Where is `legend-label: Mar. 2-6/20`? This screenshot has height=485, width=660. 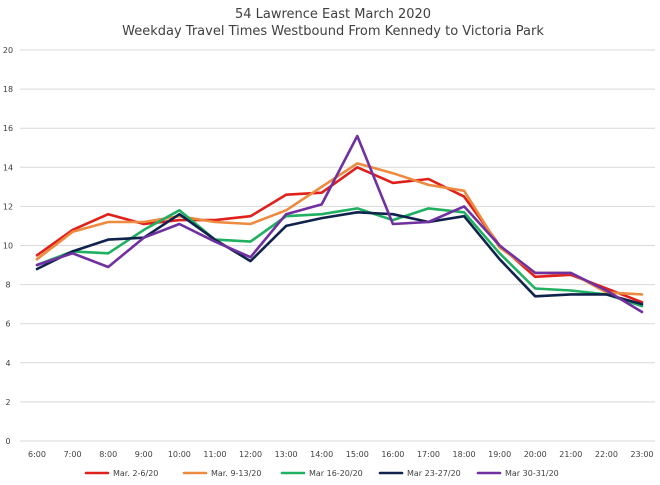 legend-label: Mar. 2-6/20 is located at coordinates (135, 473).